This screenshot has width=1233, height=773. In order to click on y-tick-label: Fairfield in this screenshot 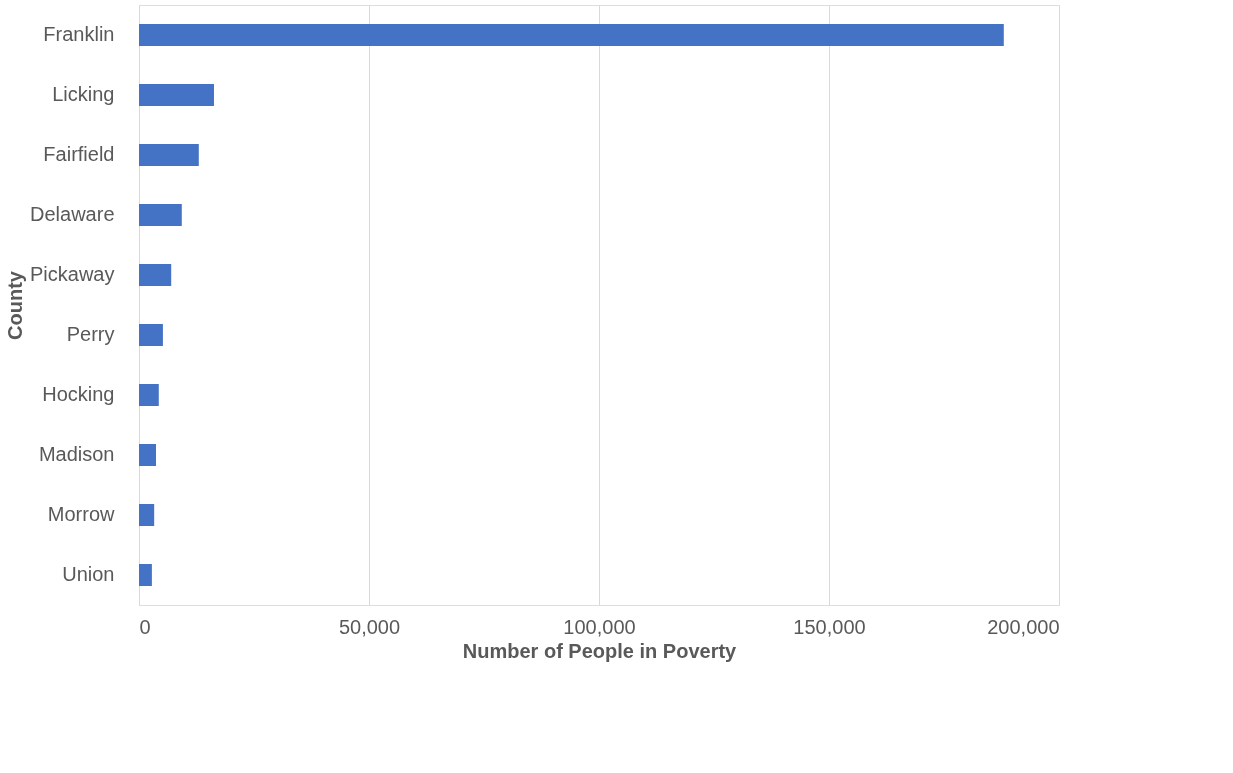, I will do `click(79, 154)`.